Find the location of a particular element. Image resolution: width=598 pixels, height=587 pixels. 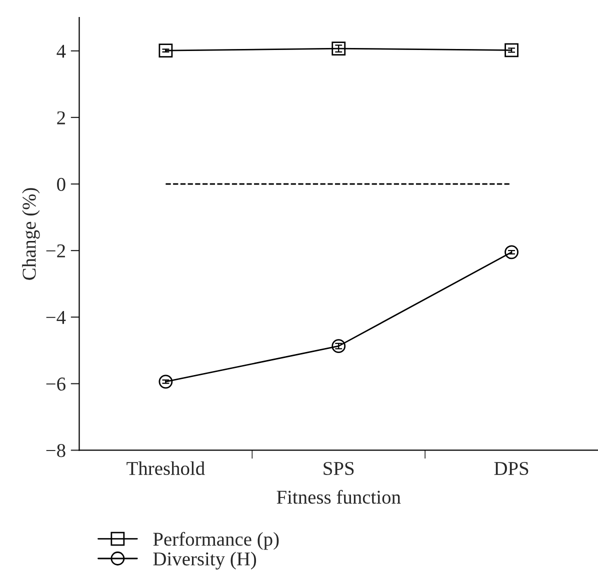

x-tick-label: Threshold is located at coordinates (165, 468).